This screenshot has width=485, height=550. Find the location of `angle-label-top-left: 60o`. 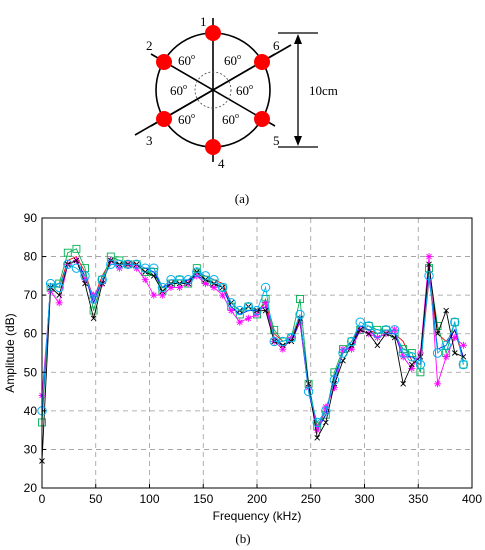

angle-label-top-left: 60o is located at coordinates (186, 60).